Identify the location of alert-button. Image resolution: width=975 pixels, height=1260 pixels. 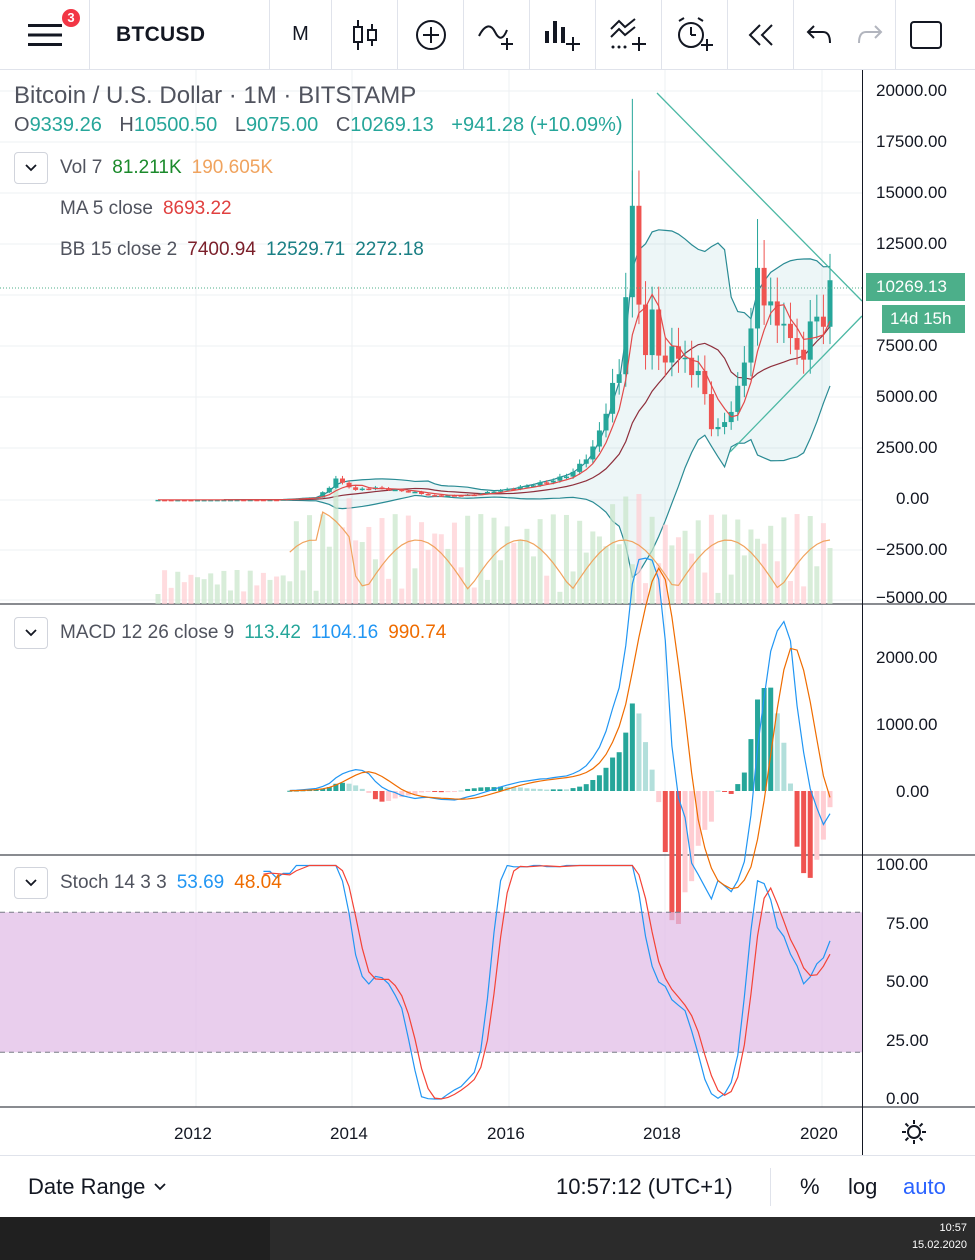
(695, 35).